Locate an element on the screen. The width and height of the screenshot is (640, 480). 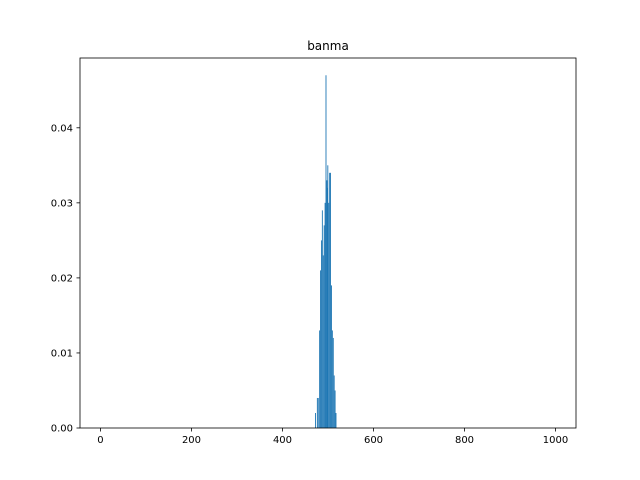
y-tick-label: 0.01 is located at coordinates (62, 353).